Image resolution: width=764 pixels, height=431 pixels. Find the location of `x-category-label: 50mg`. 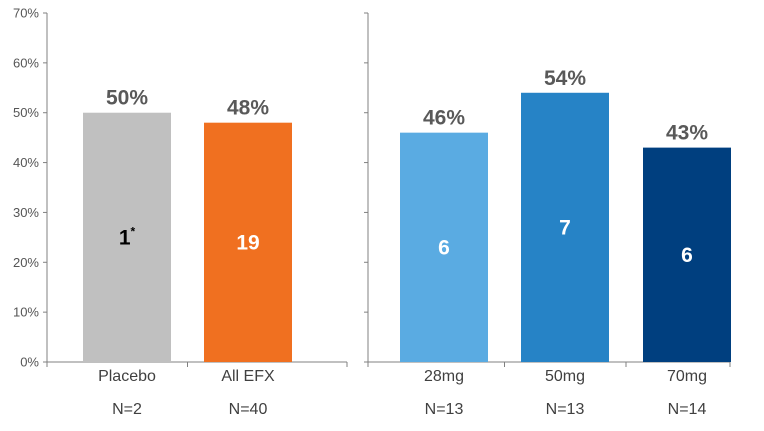

x-category-label: 50mg is located at coordinates (565, 376).